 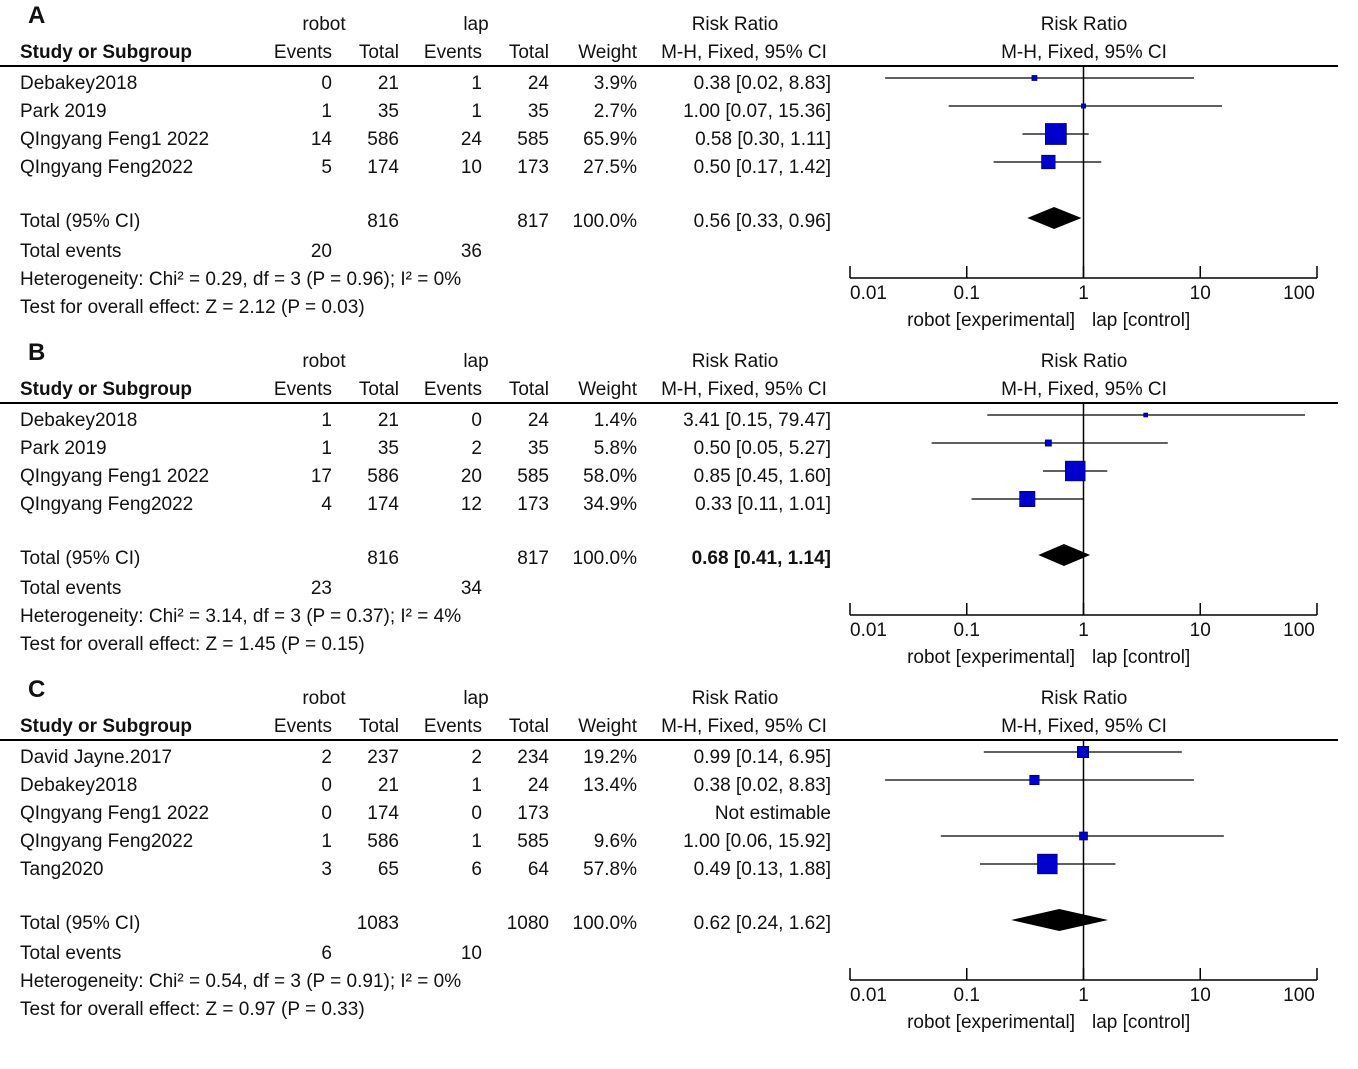 I want to click on study-total1: 21, so click(x=388, y=83).